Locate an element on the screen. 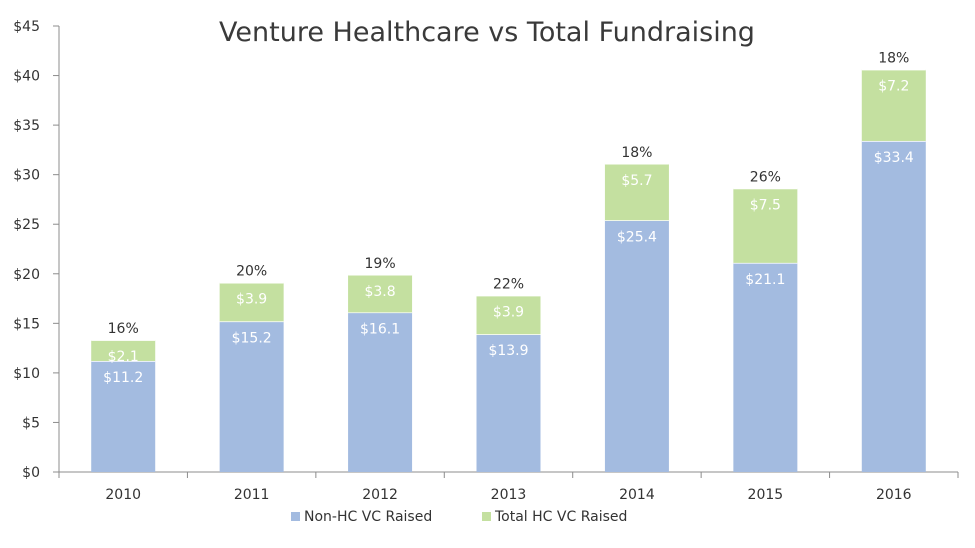  bar-label-non-hc: $21.1 is located at coordinates (765, 280).